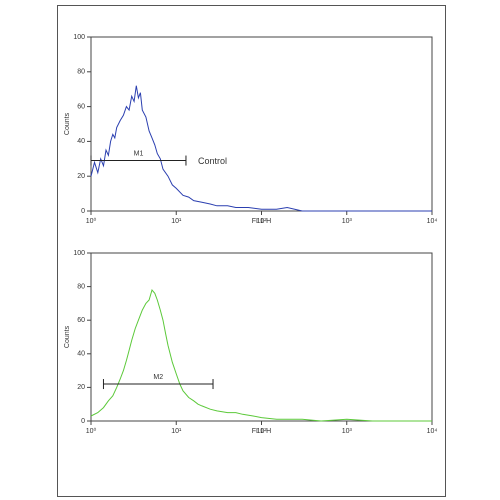  What do you see at coordinates (212, 161) in the screenshot?
I see `annotation: Control` at bounding box center [212, 161].